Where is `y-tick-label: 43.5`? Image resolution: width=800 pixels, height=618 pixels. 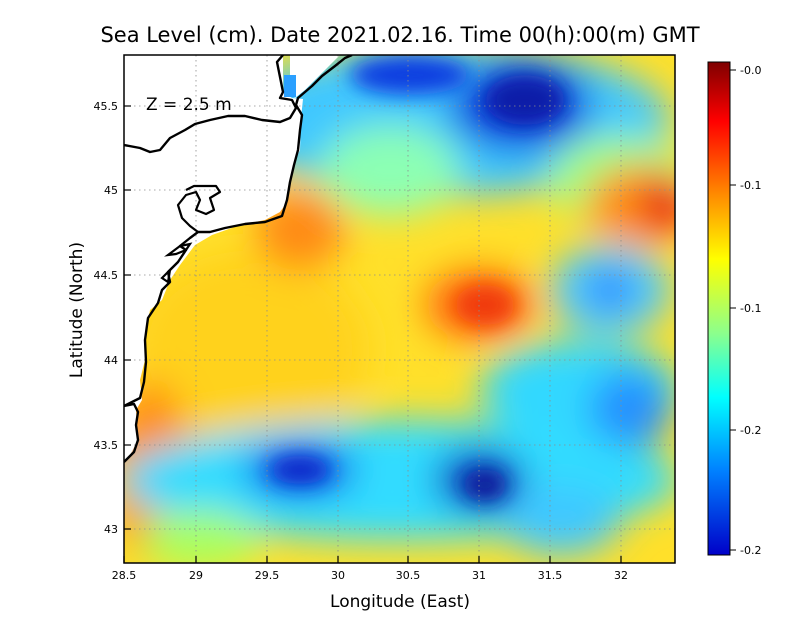
y-tick-label: 43.5 is located at coordinates (106, 445).